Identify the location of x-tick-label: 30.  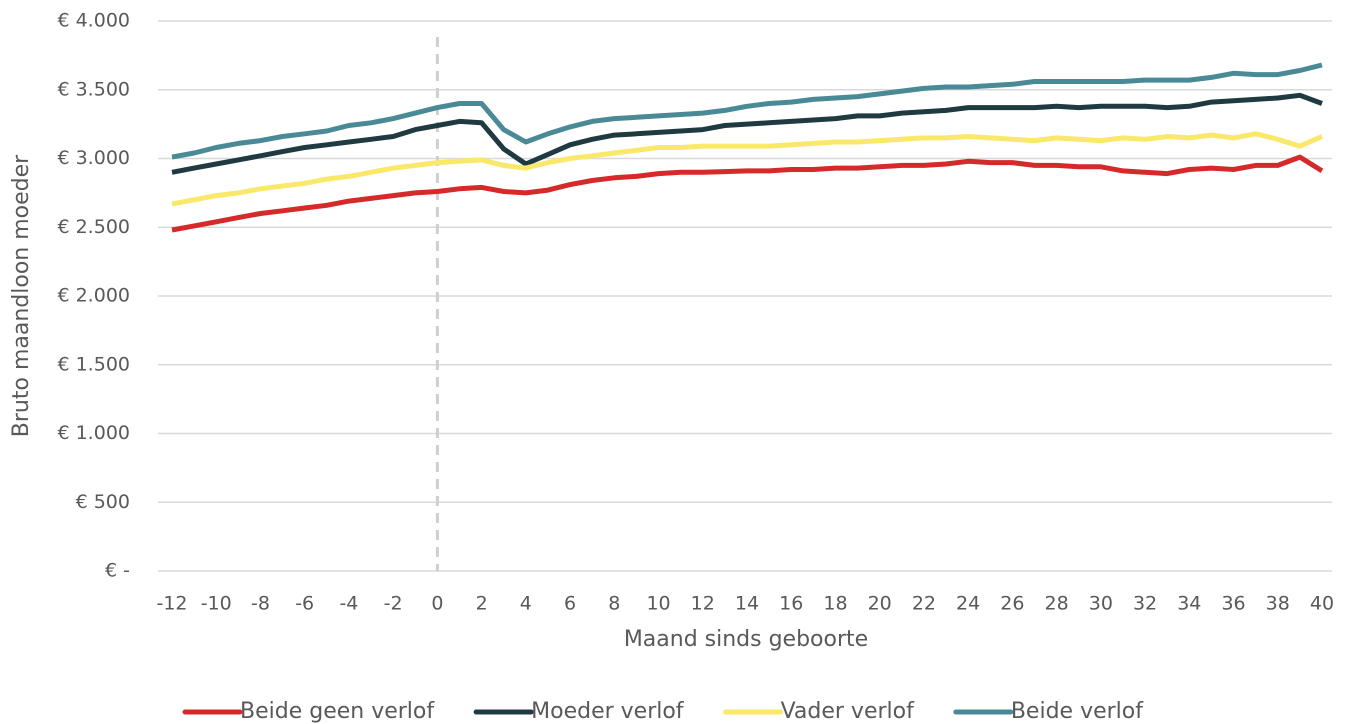
(1101, 604).